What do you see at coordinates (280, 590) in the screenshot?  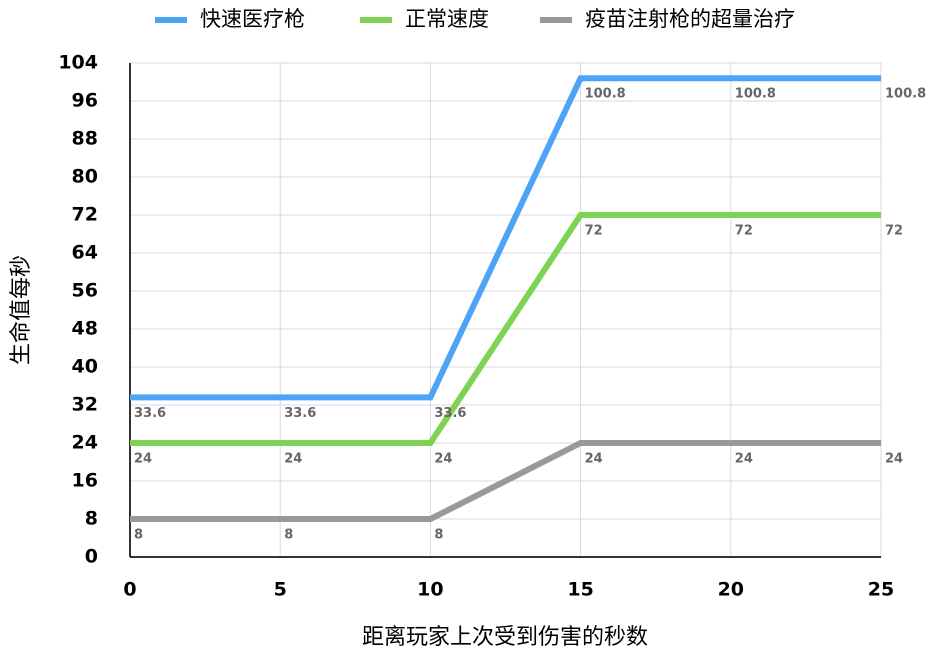 I see `x-tick-label: 5` at bounding box center [280, 590].